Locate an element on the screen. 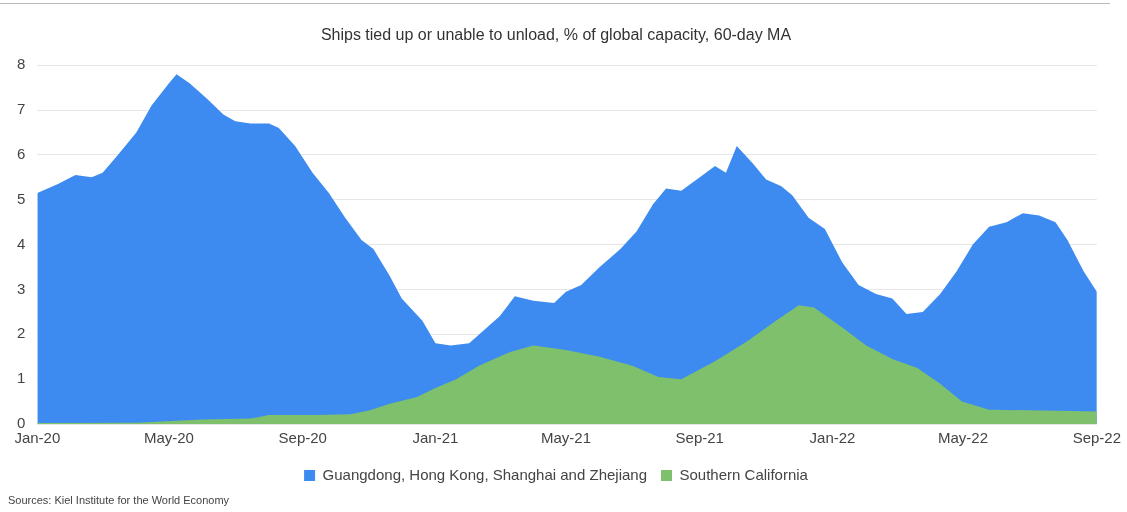 The width and height of the screenshot is (1127, 512). y-tick-label: 1 is located at coordinates (21, 378).